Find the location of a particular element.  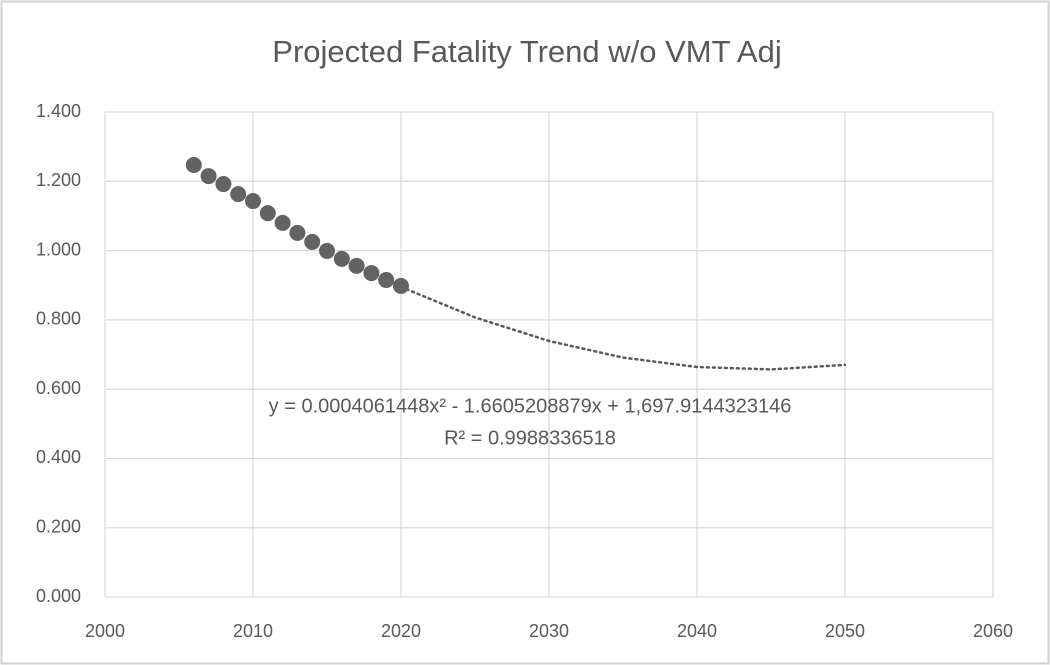

y-tick-label: 1.400 is located at coordinates (58, 111).